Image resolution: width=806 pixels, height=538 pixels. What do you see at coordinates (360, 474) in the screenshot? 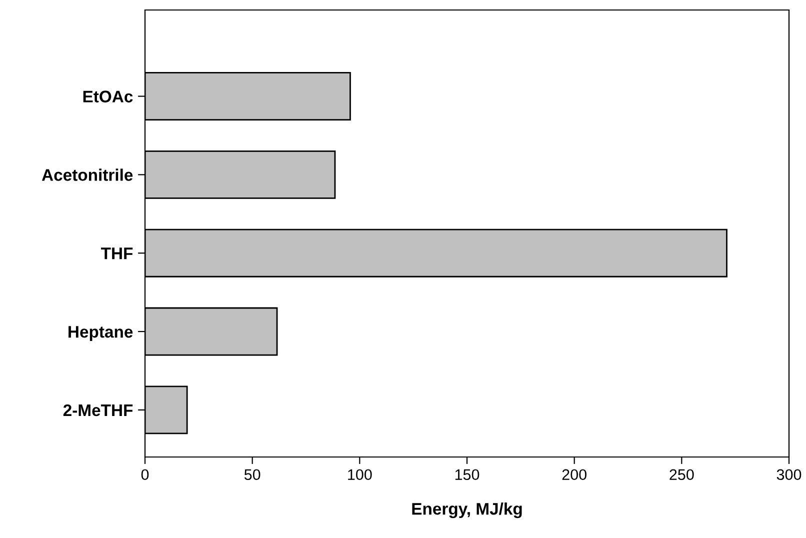
I see `x-tick-label: 100` at bounding box center [360, 474].